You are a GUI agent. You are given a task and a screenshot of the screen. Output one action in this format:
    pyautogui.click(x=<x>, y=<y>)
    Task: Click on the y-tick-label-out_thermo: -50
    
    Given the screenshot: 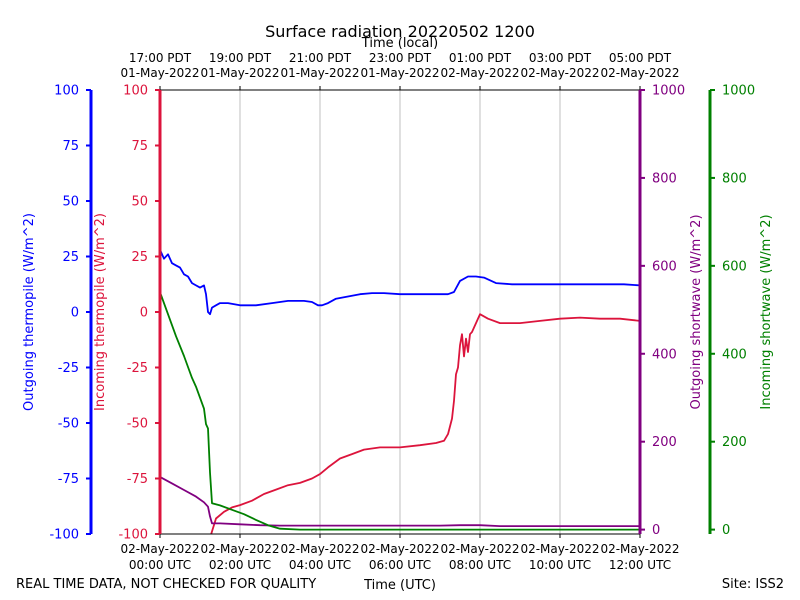 What is the action you would take?
    pyautogui.click(x=68, y=424)
    